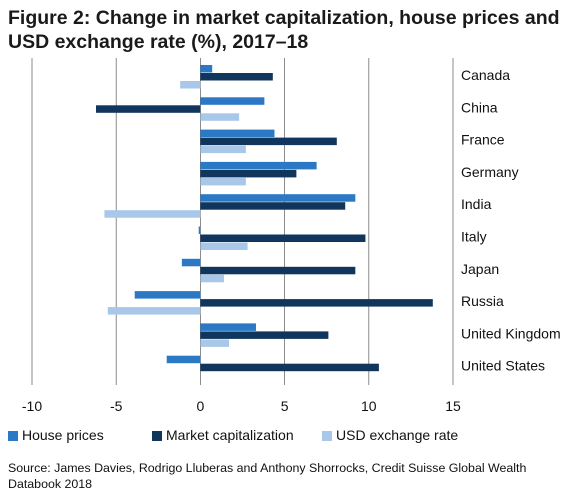  I want to click on bar-usd-exchange-rate-japan, so click(212, 278).